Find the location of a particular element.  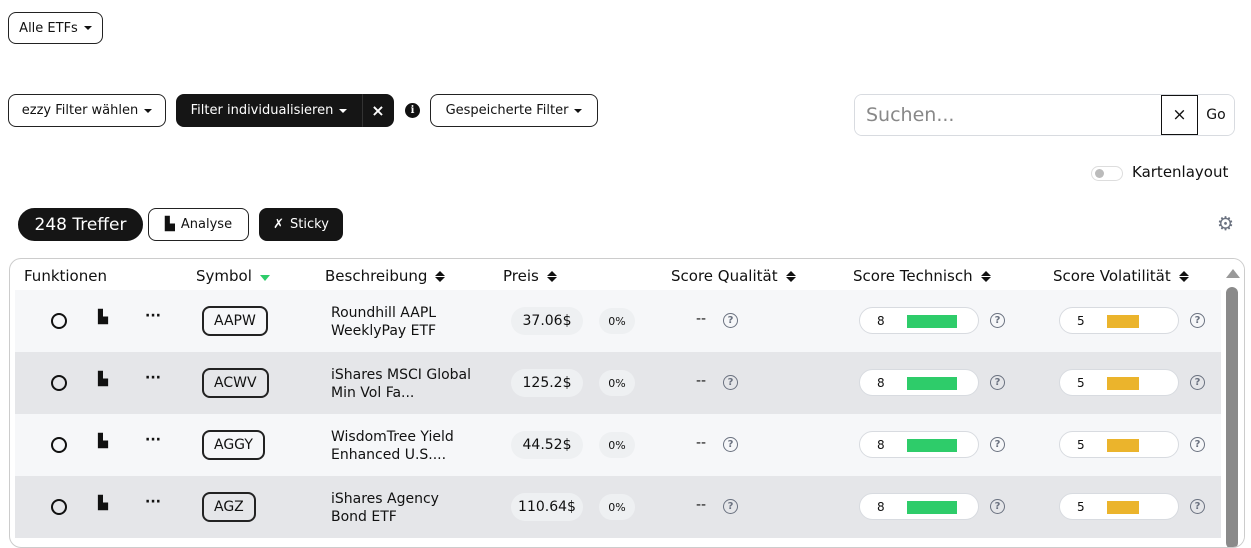

symbol-badge: ACWV is located at coordinates (235, 383).